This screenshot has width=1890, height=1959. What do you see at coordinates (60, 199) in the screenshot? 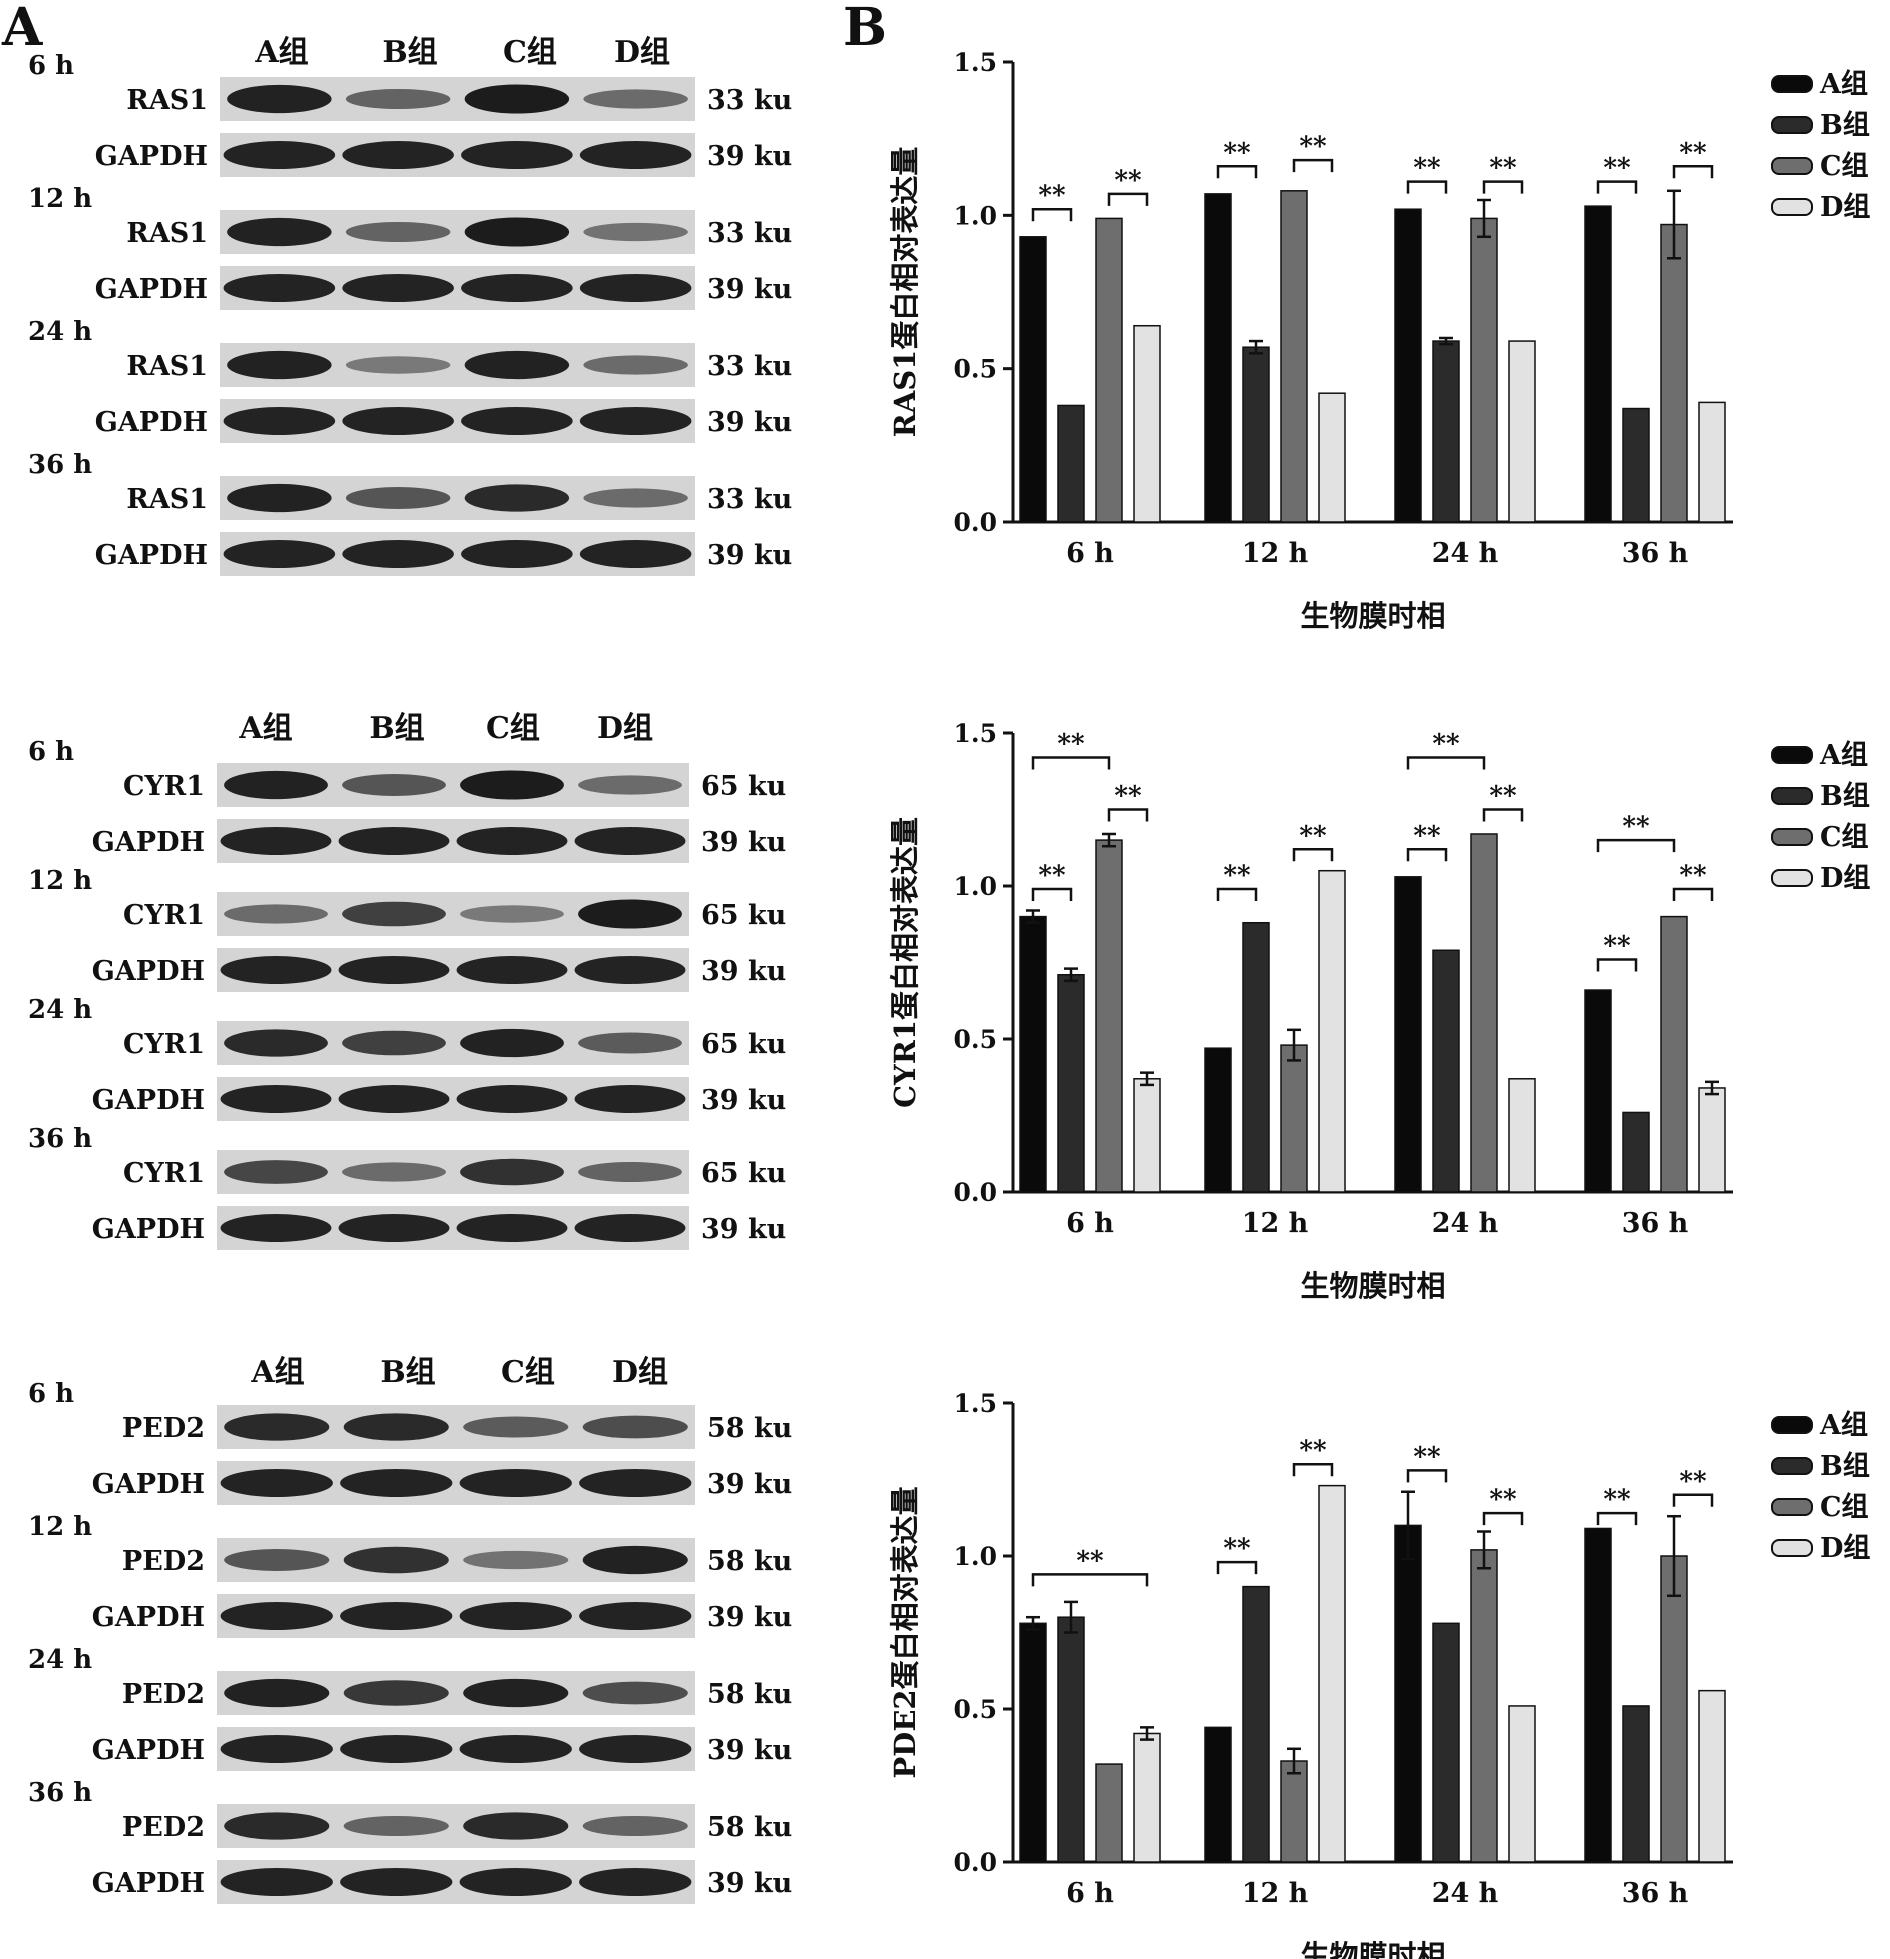
I see `time-label: 12 h` at bounding box center [60, 199].